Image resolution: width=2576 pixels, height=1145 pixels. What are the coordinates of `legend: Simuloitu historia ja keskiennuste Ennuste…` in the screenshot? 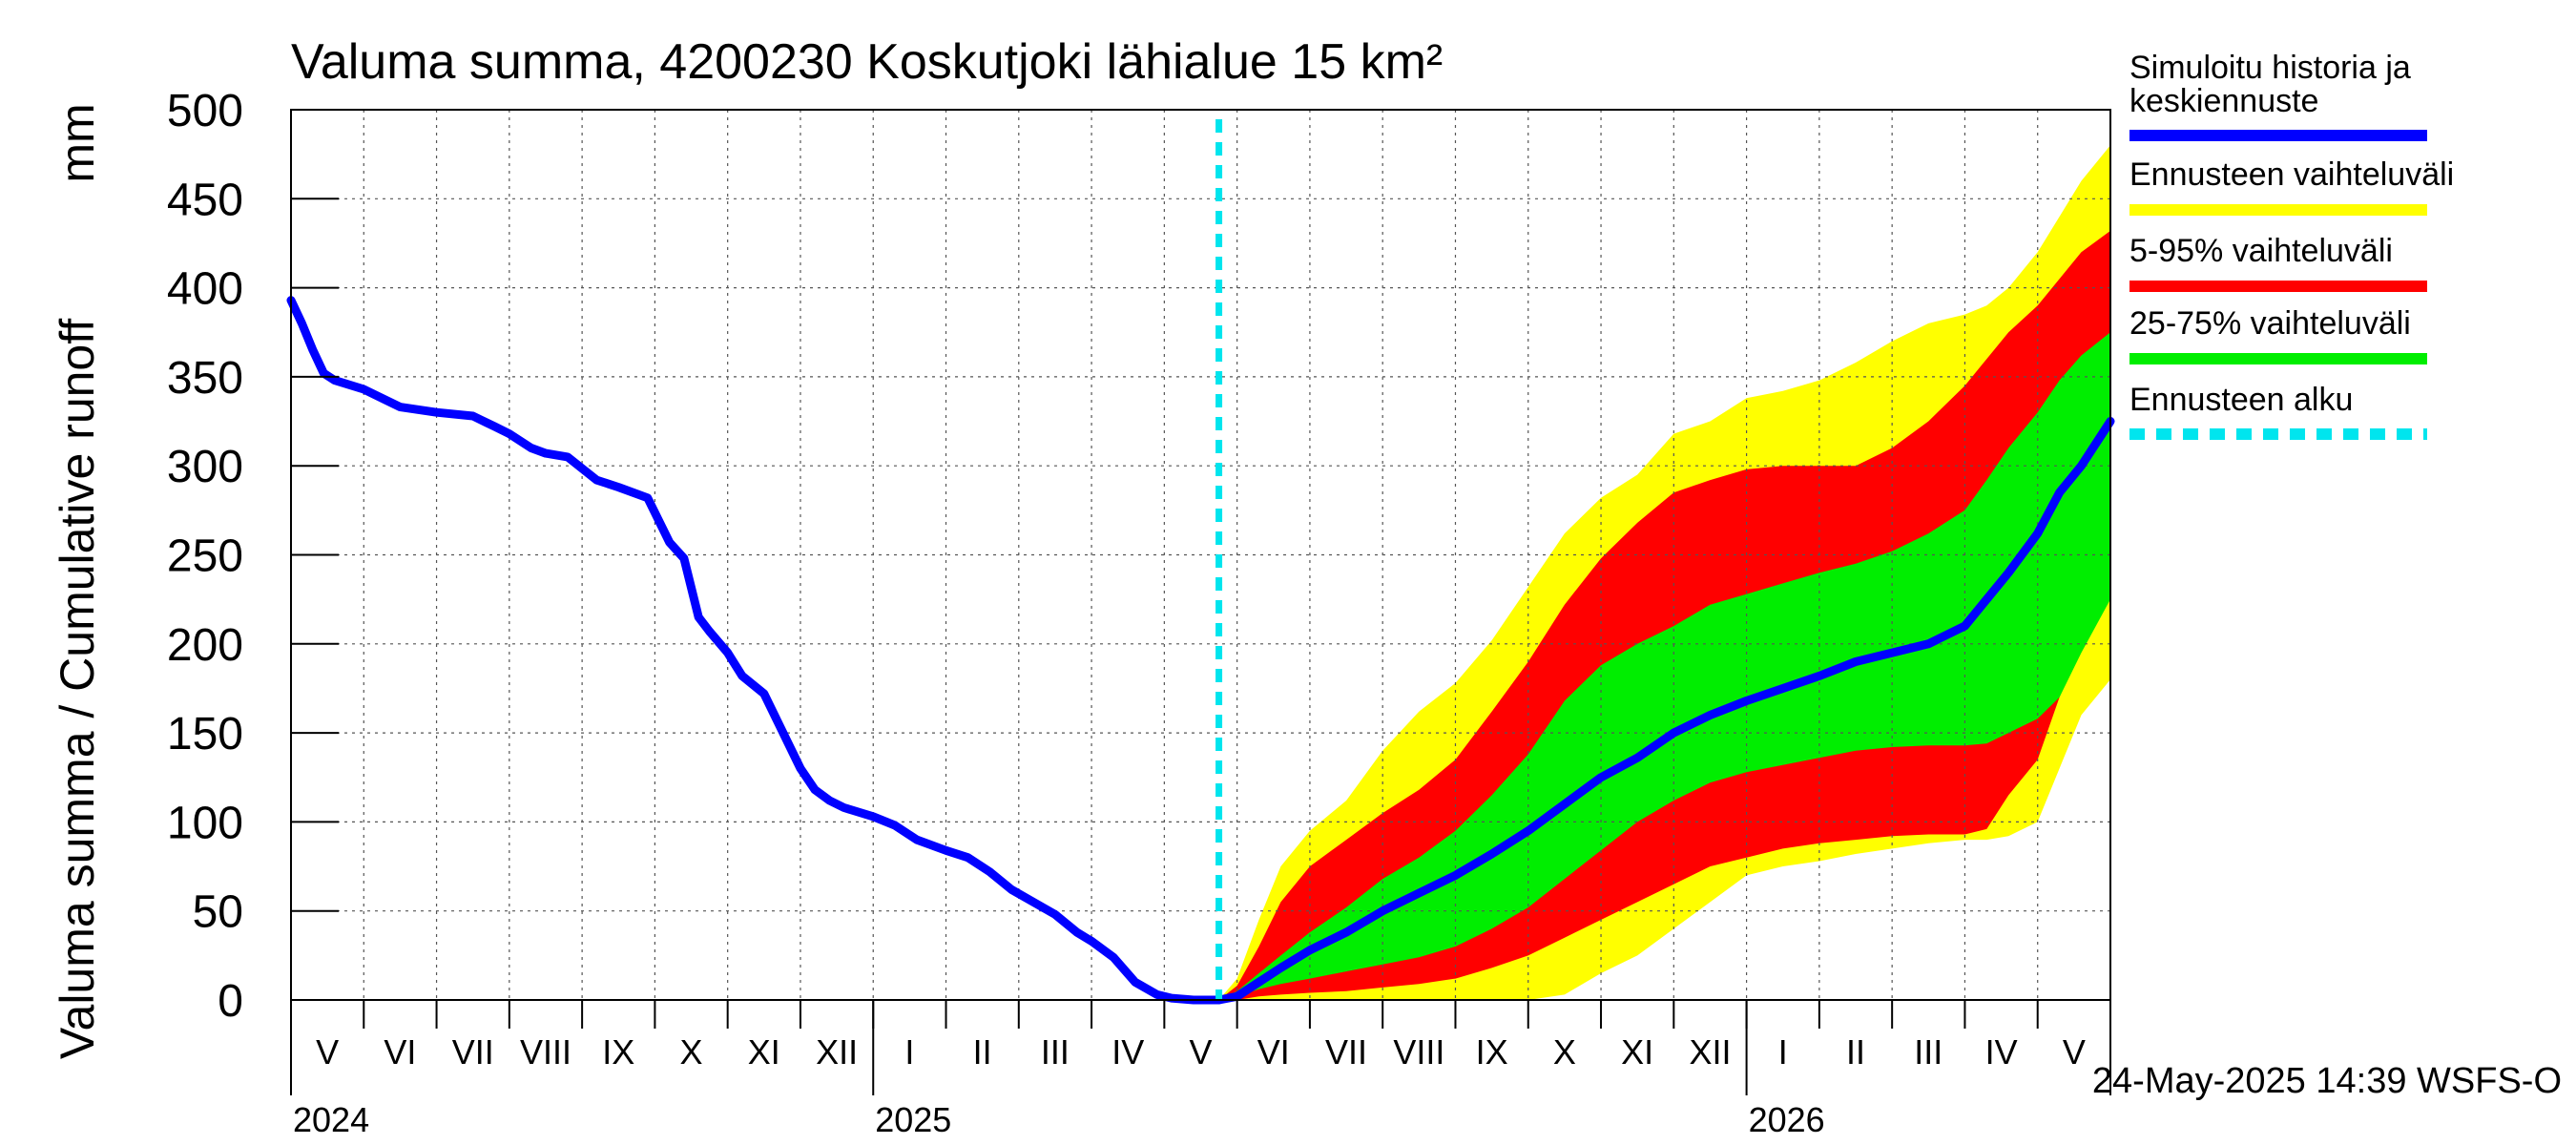 It's located at (2291, 245).